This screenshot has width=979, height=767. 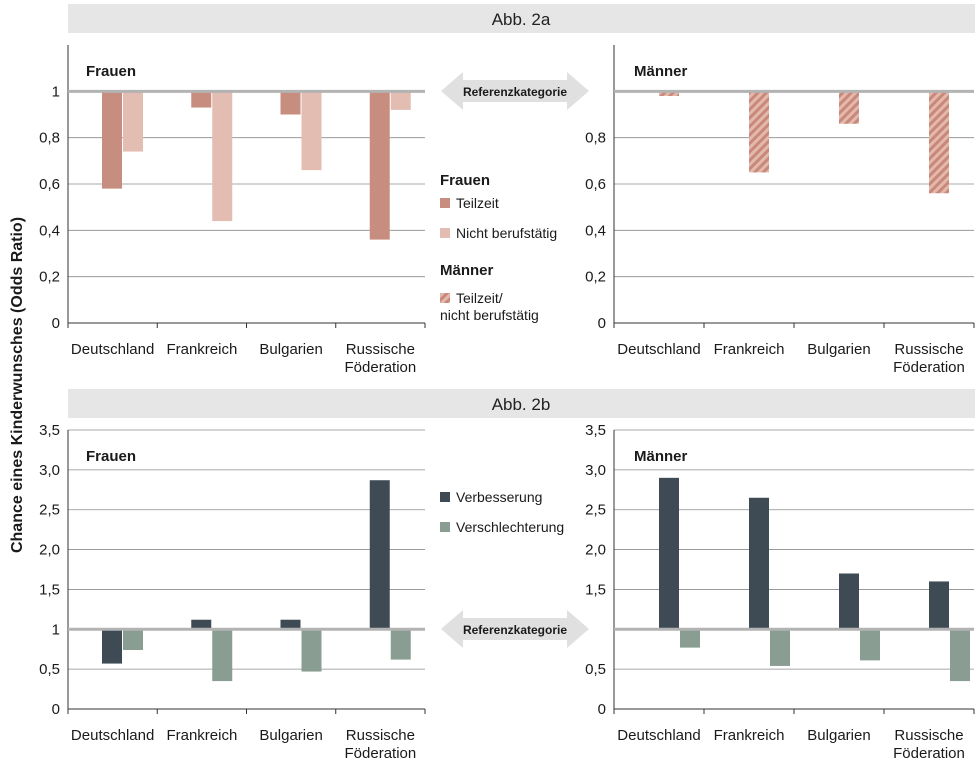 I want to click on legend-teilzeit-label: Teilzeit, so click(x=477, y=203).